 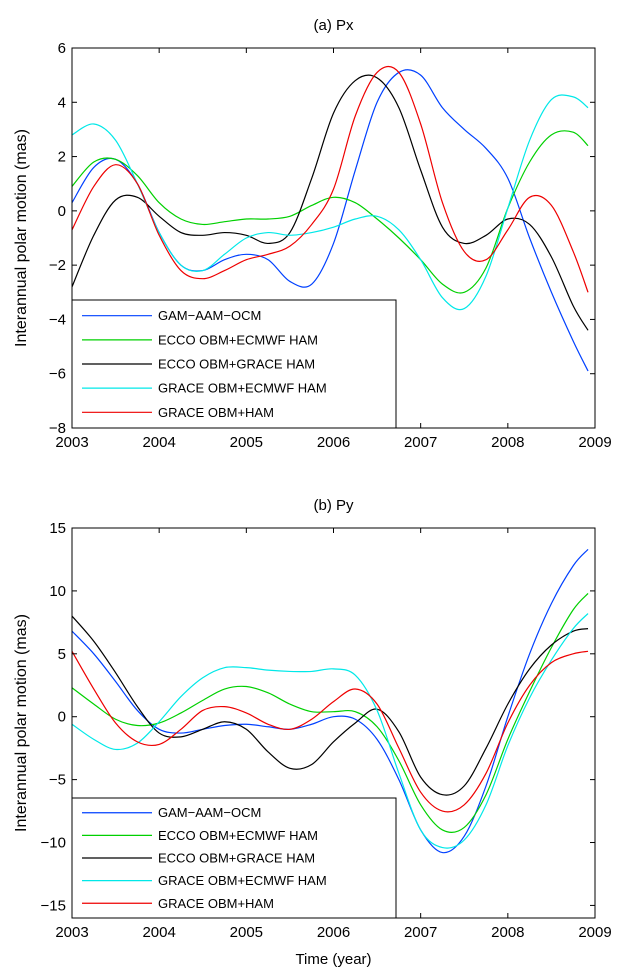 I want to click on y-tick-label: −6, so click(x=57, y=374).